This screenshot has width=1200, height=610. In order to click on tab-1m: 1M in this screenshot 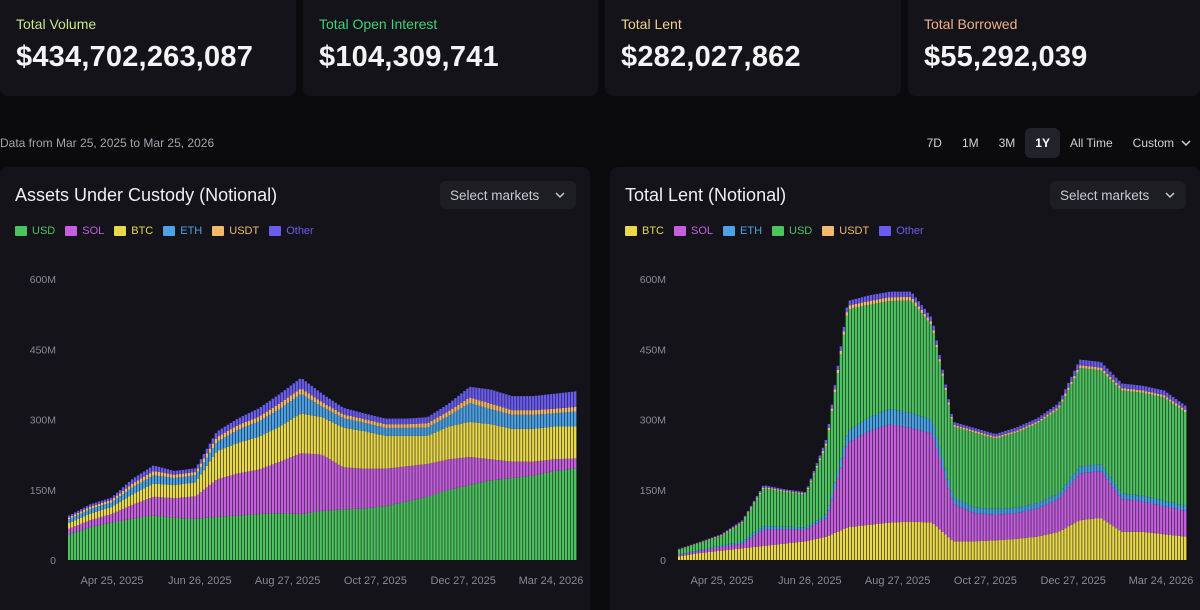, I will do `click(970, 143)`.